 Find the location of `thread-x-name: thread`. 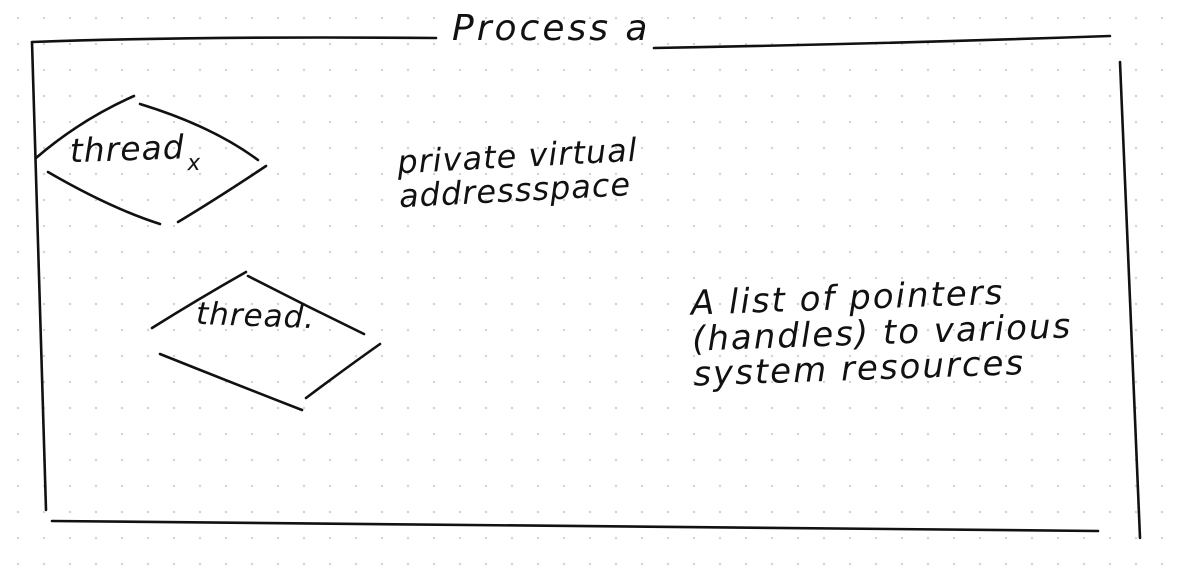

thread-x-name: thread is located at coordinates (127, 149).